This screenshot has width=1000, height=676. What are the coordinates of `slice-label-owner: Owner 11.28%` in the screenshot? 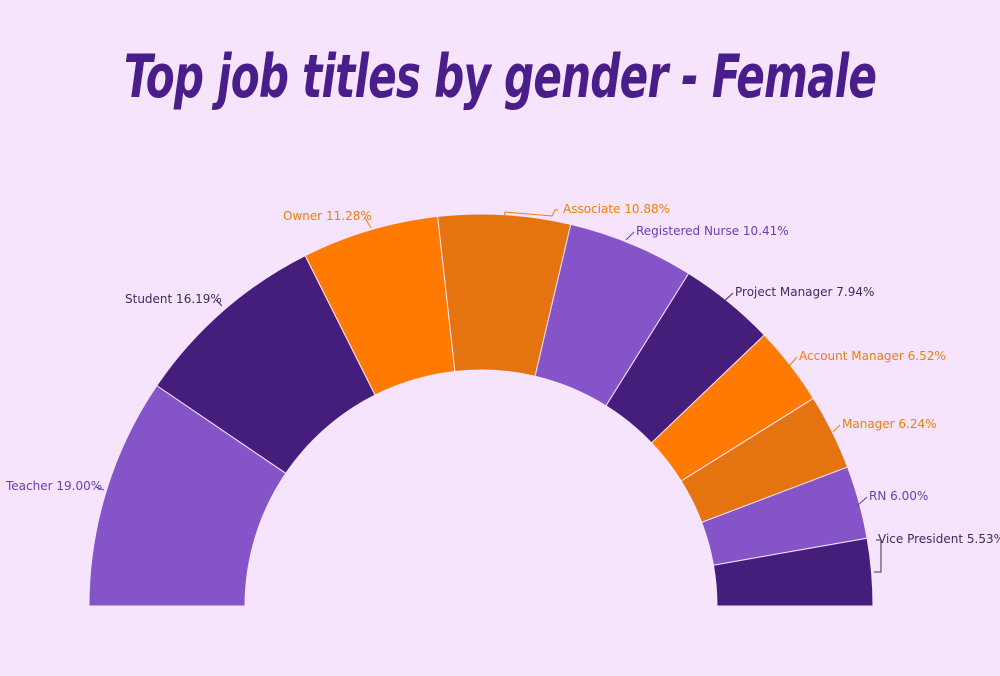 It's located at (327, 216).